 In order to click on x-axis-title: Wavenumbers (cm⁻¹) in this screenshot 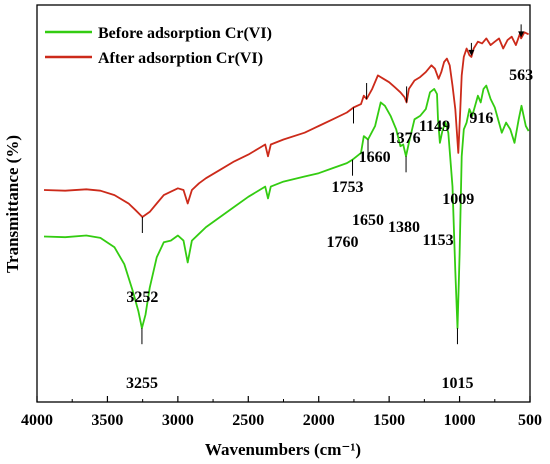, I will do `click(283, 449)`.